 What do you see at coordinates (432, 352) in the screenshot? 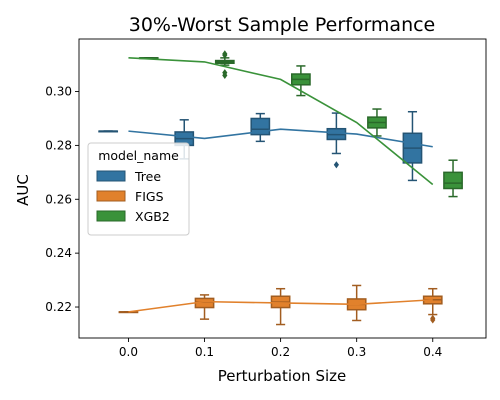
I see `x-tick-label: 0.4` at bounding box center [432, 352].